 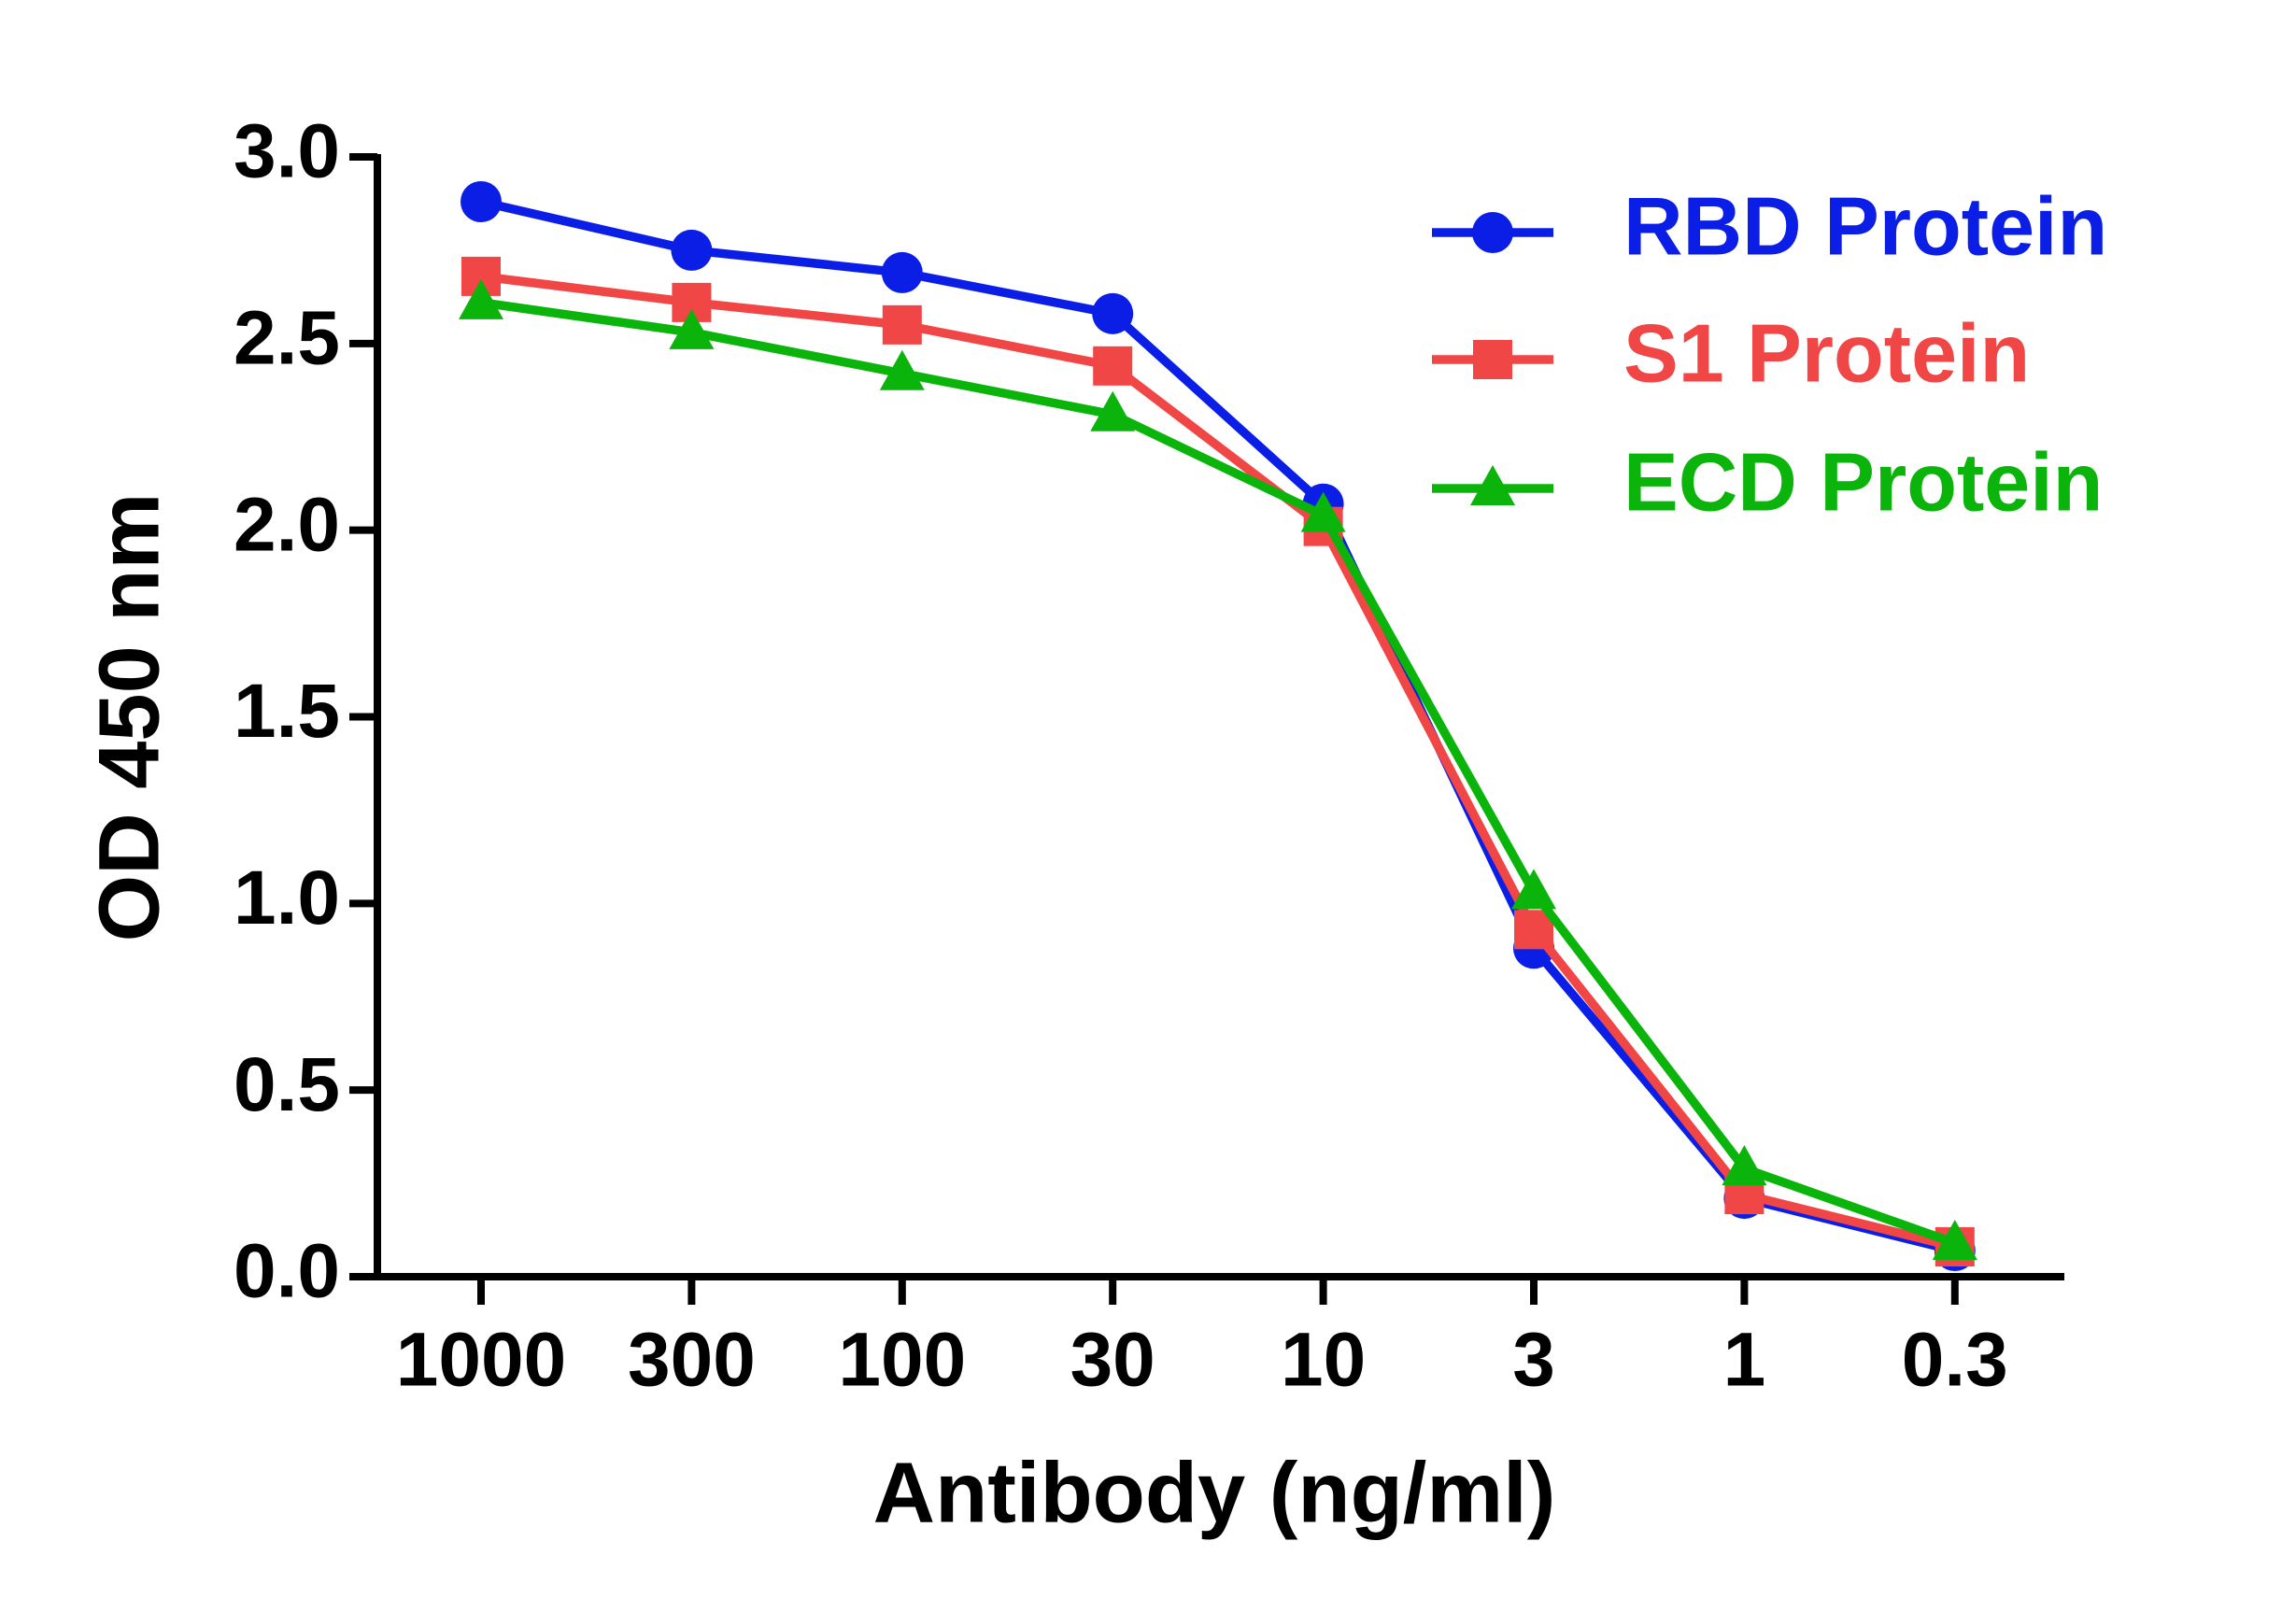 What do you see at coordinates (287, 1084) in the screenshot?
I see `y-tick-label: 0.5` at bounding box center [287, 1084].